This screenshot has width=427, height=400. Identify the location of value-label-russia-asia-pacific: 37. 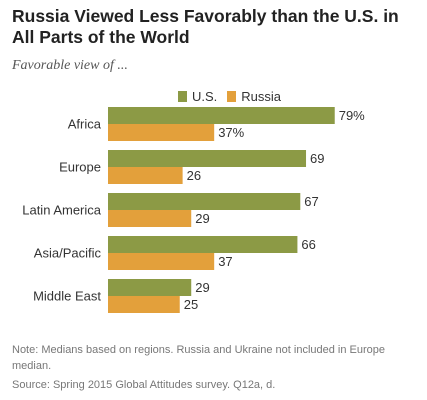
(225, 261).